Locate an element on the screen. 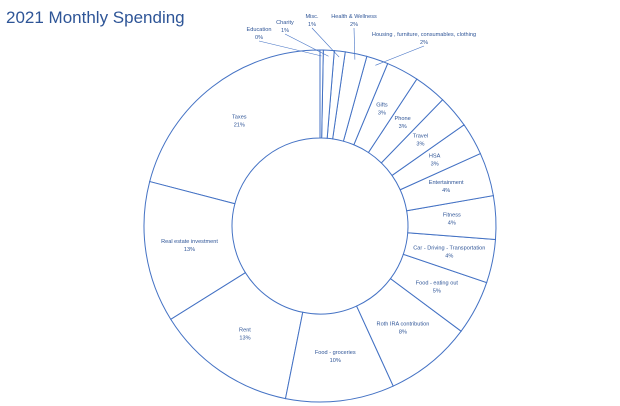 Image resolution: width=620 pixels, height=406 pixels. leader-housing-furniture-consumables-clothing is located at coordinates (400, 55).